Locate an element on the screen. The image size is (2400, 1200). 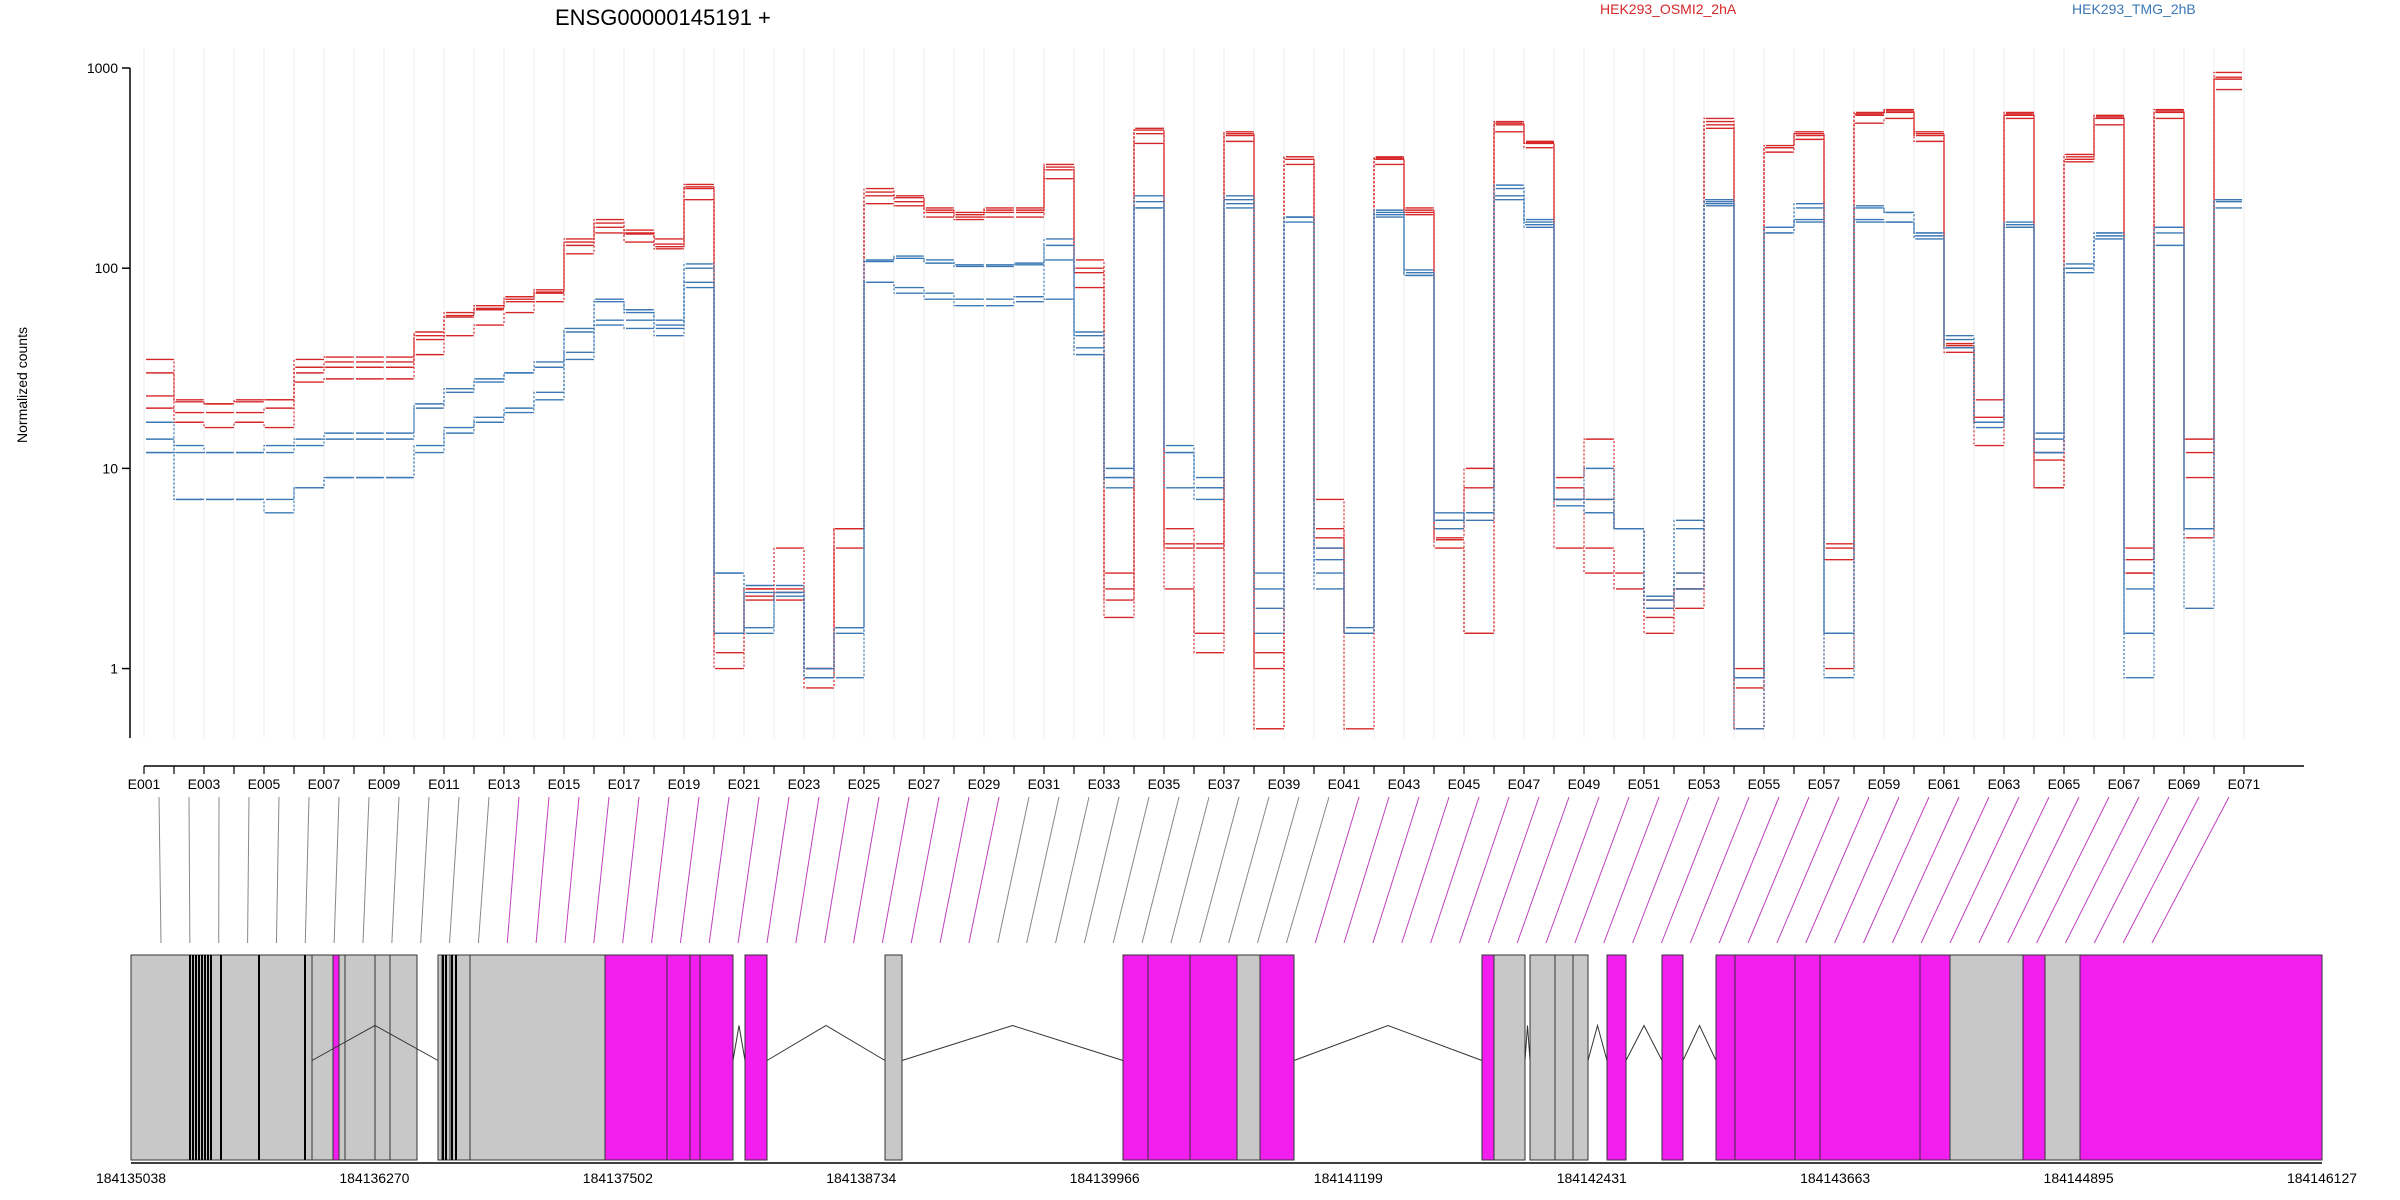
exon-tick-label: E031 is located at coordinates (1044, 784).